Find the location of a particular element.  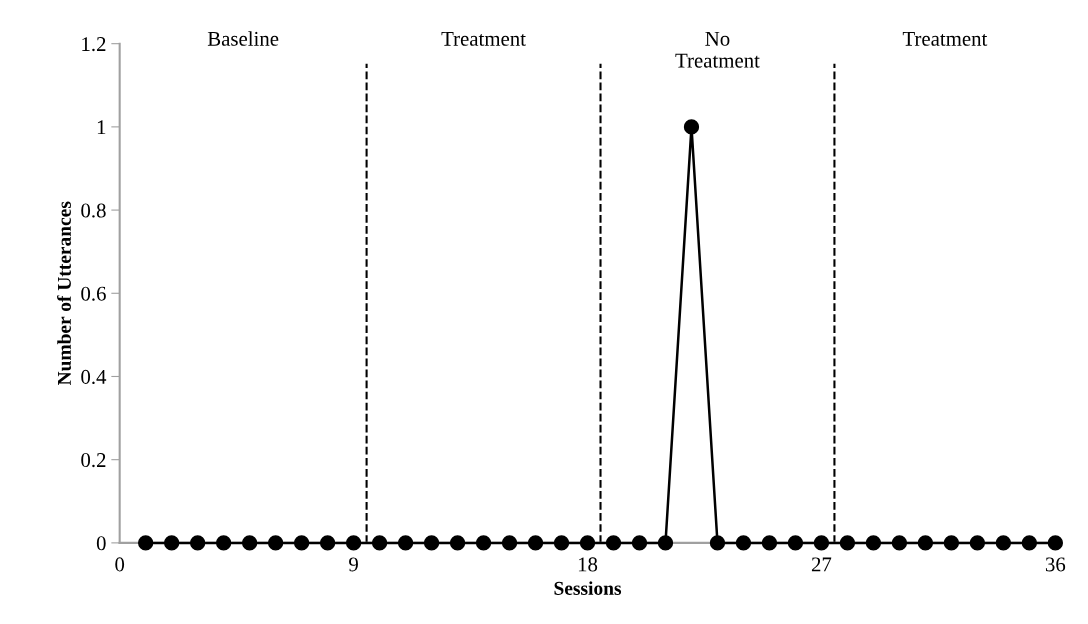

y-tick-label: 0 is located at coordinates (101, 543).